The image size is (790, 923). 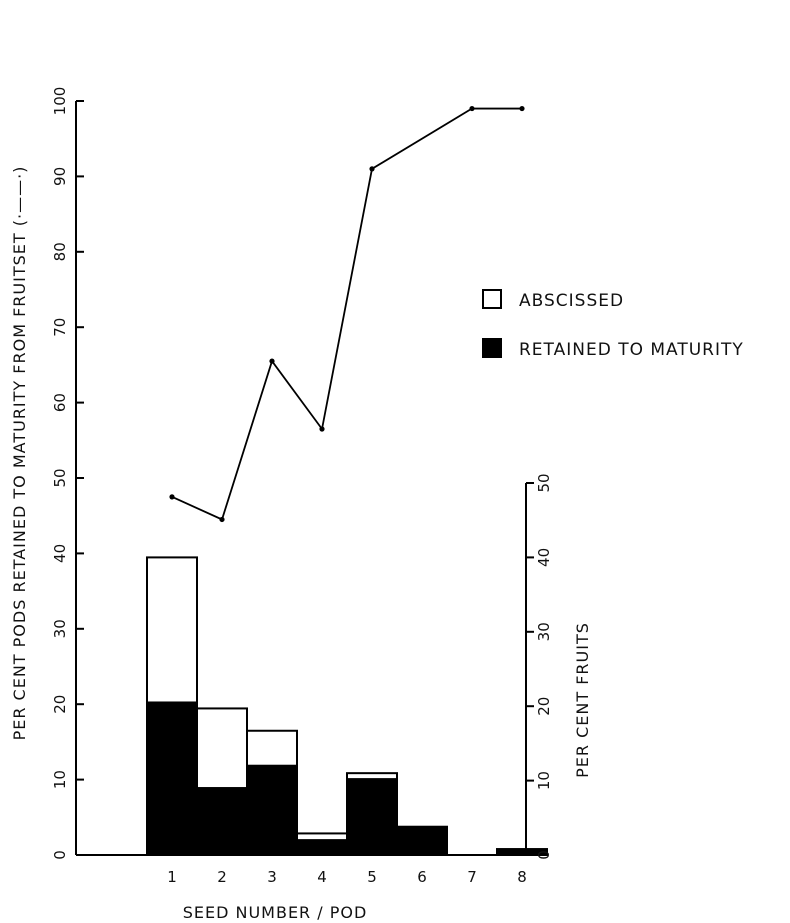 I want to click on x-tick-labels: 1 2 3 4 5 6 7 8, so click(x=347, y=877).